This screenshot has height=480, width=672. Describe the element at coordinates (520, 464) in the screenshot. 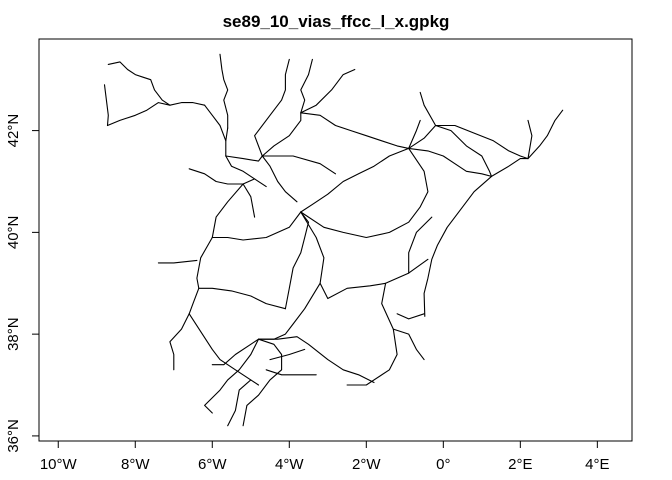

I see `x-tick-label: 2°E` at that location.